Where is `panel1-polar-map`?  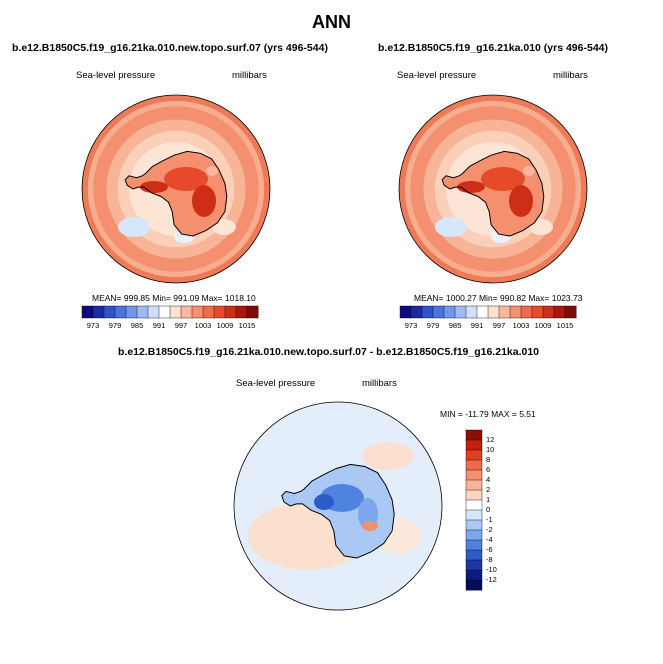 panel1-polar-map is located at coordinates (176, 189).